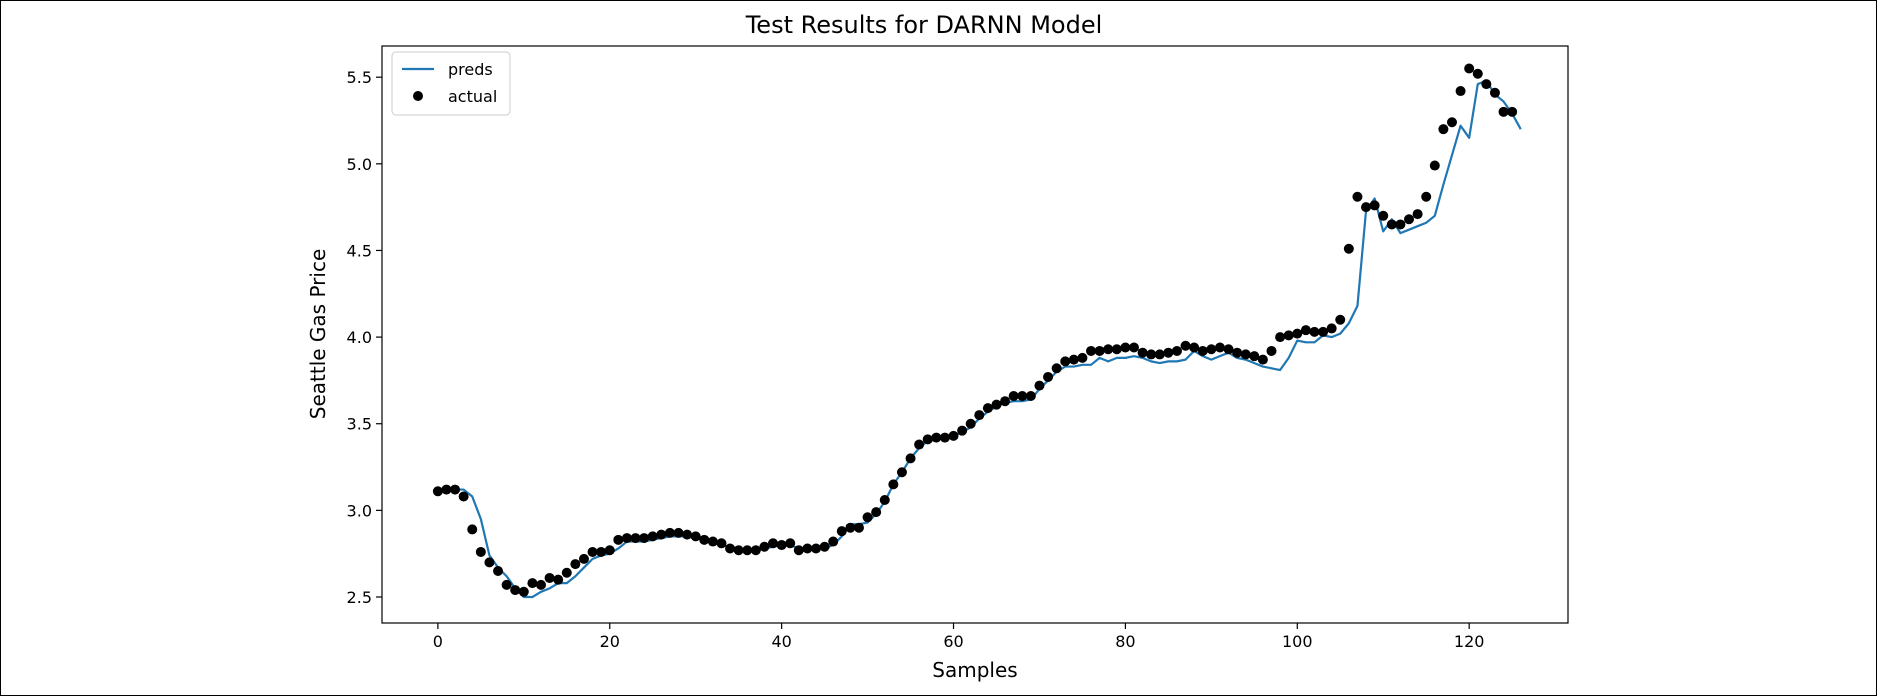  I want to click on y-tick-label: 5.0, so click(359, 164).